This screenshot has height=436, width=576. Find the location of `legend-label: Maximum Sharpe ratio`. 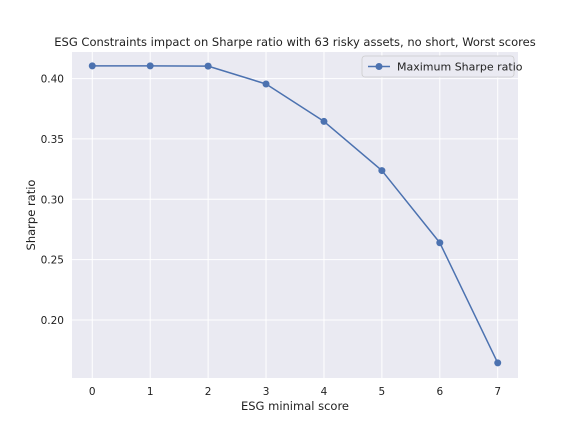

legend-label: Maximum Sharpe ratio is located at coordinates (460, 67).